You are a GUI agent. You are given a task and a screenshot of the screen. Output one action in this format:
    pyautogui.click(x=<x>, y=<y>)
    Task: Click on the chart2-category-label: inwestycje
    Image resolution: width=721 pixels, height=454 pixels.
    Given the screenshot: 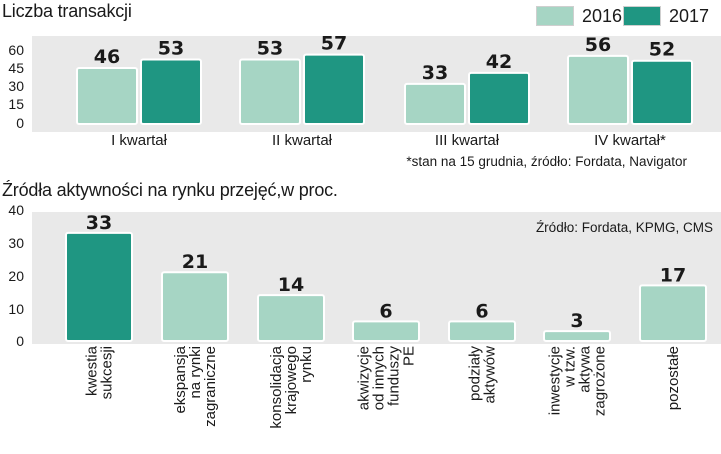 What is the action you would take?
    pyautogui.click(x=555, y=380)
    